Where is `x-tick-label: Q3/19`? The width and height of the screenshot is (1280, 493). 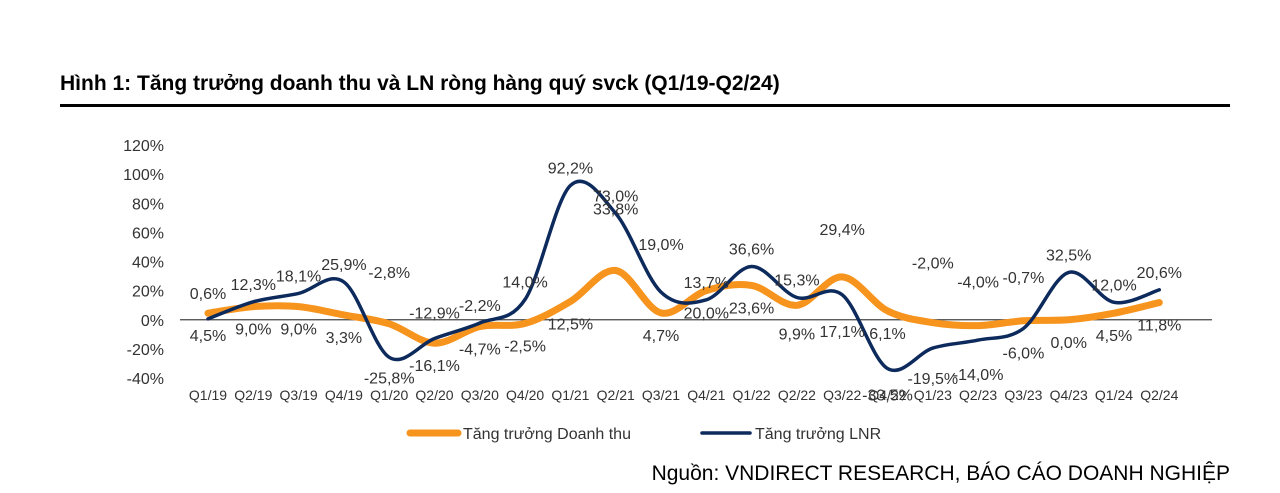
x-tick-label: Q3/19 is located at coordinates (299, 395).